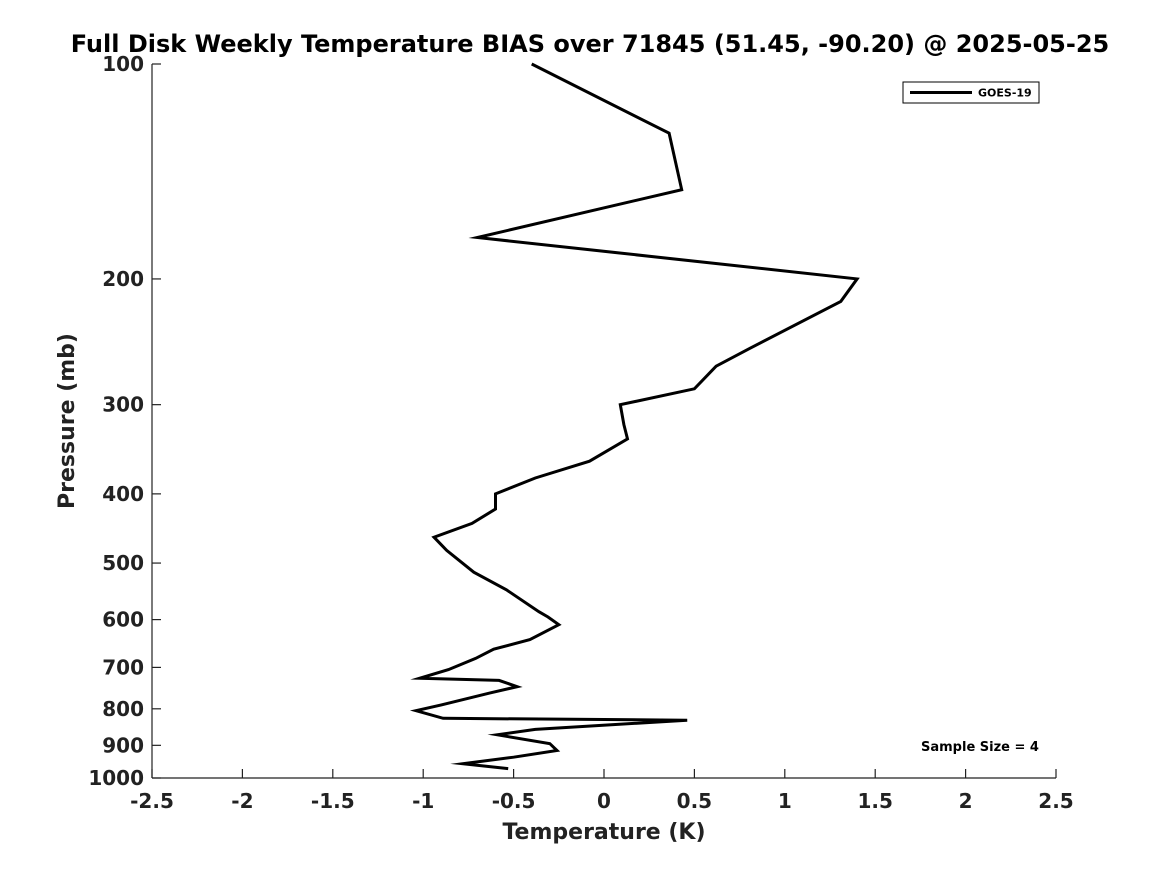  What do you see at coordinates (966, 801) in the screenshot?
I see `x-tick-label: 2` at bounding box center [966, 801].